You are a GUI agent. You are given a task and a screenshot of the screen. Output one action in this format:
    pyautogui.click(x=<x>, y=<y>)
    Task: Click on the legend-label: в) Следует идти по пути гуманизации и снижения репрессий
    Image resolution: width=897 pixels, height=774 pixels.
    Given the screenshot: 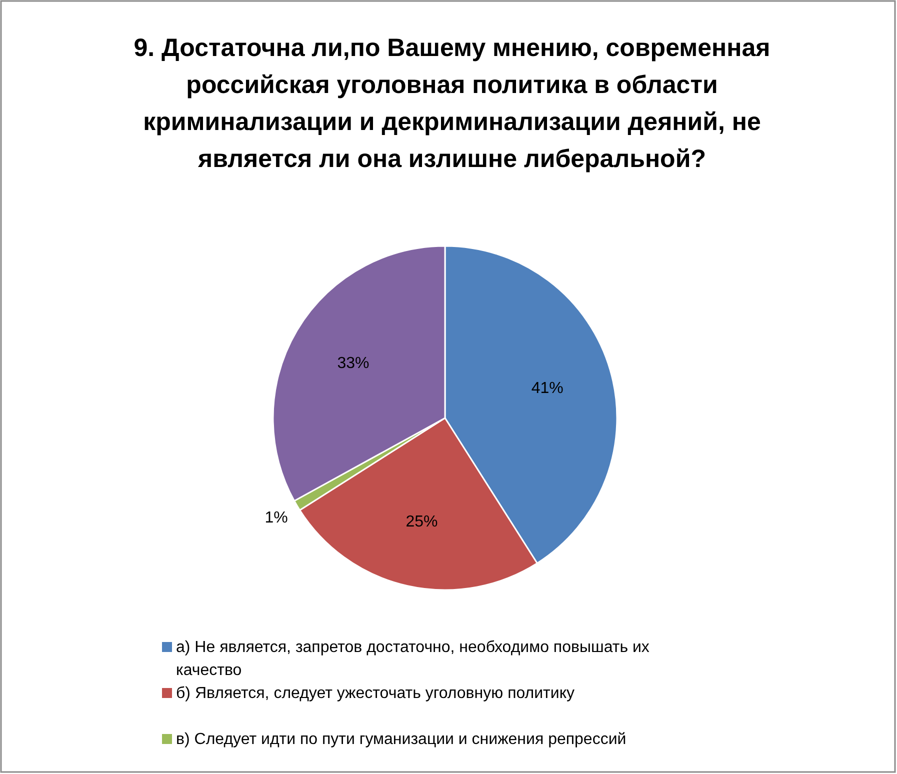 What is the action you would take?
    pyautogui.click(x=401, y=739)
    